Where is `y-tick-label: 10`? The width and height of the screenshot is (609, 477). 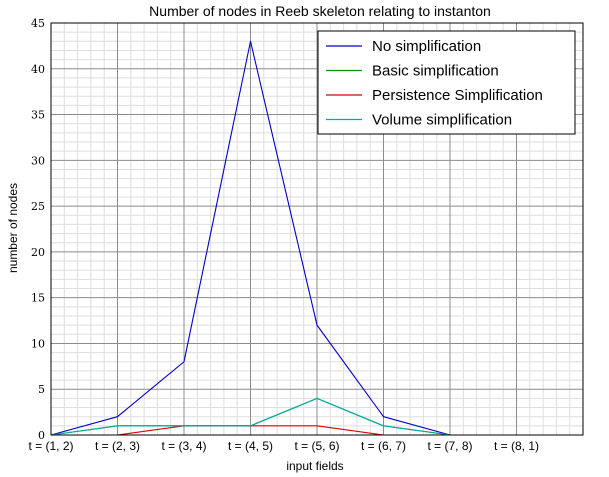 y-tick-label: 10 is located at coordinates (38, 343).